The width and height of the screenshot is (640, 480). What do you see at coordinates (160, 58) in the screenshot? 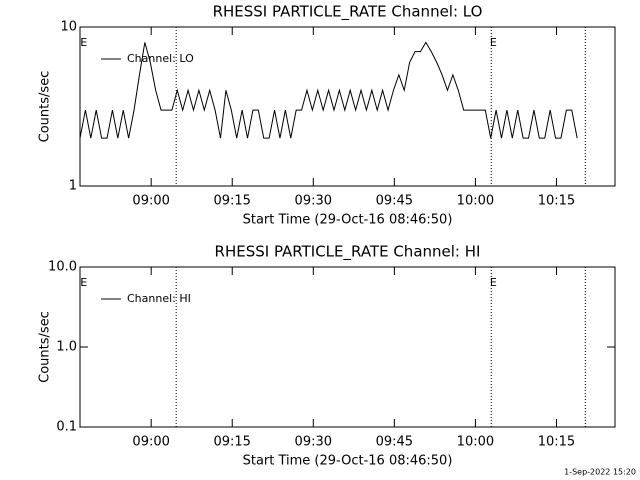
I see `legend-label: Channel: LO` at bounding box center [160, 58].